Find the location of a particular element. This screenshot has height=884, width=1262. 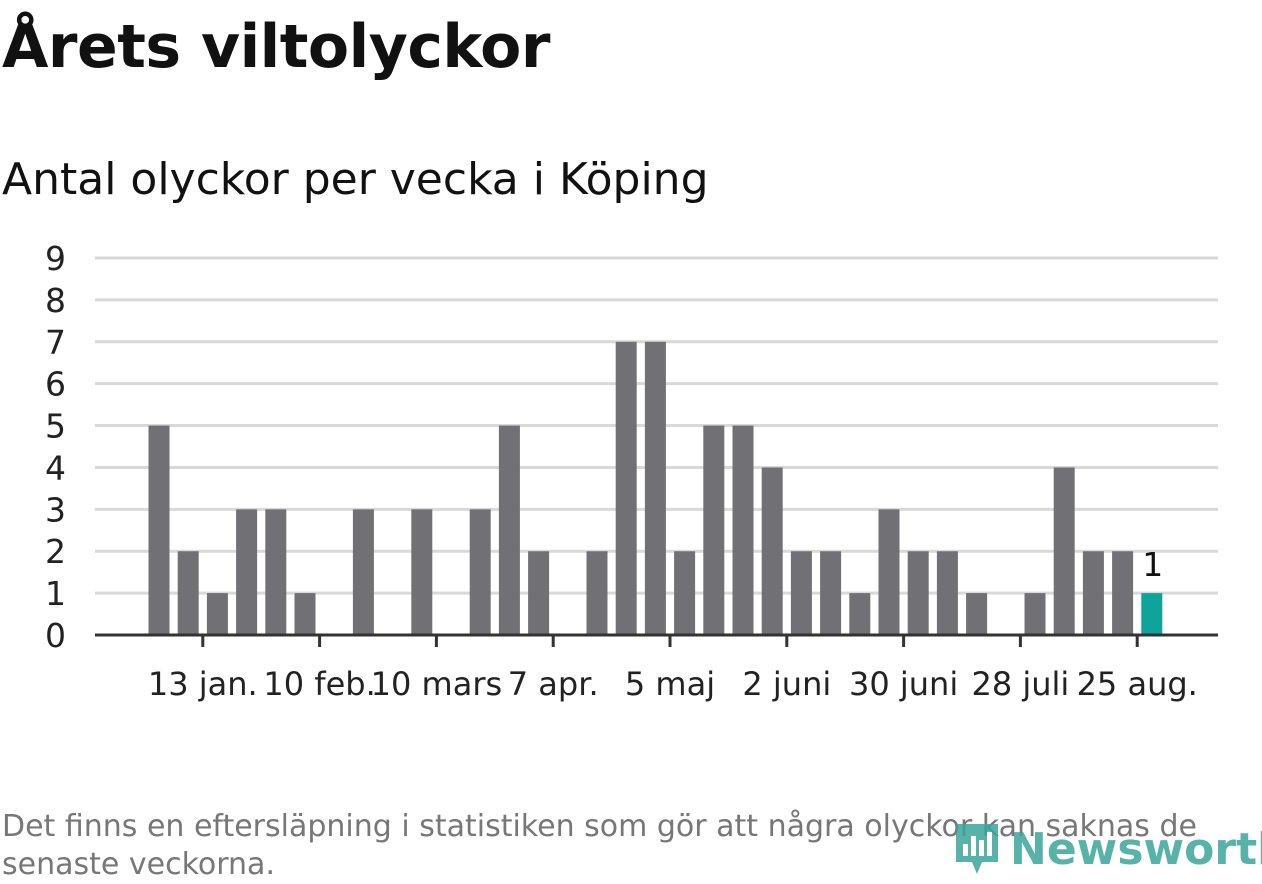

y-tick-label: 9 is located at coordinates (55, 258).